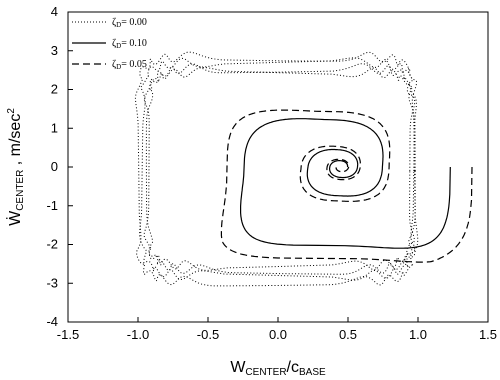  What do you see at coordinates (54, 166) in the screenshot?
I see `y-tick-label: 0` at bounding box center [54, 166].